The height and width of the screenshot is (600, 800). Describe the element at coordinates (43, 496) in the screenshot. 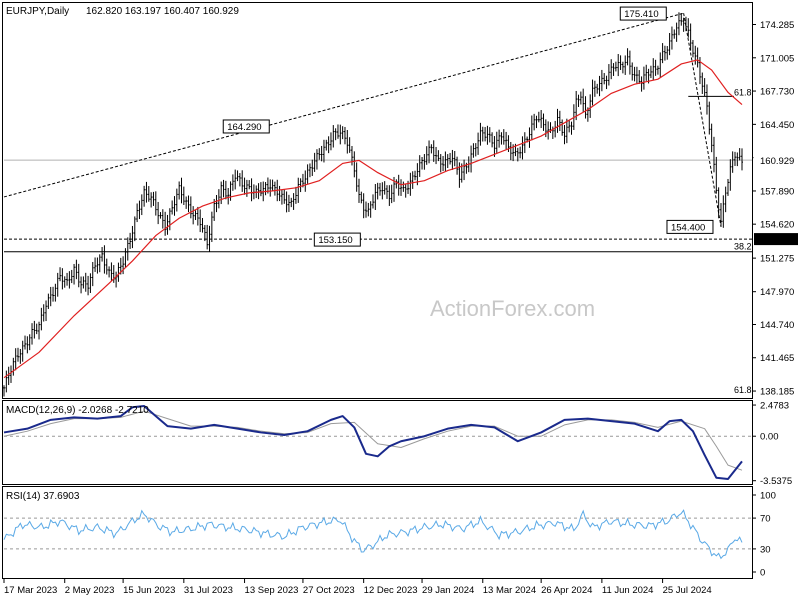

I see `rsi-title: RSI(14) 37.6903` at that location.